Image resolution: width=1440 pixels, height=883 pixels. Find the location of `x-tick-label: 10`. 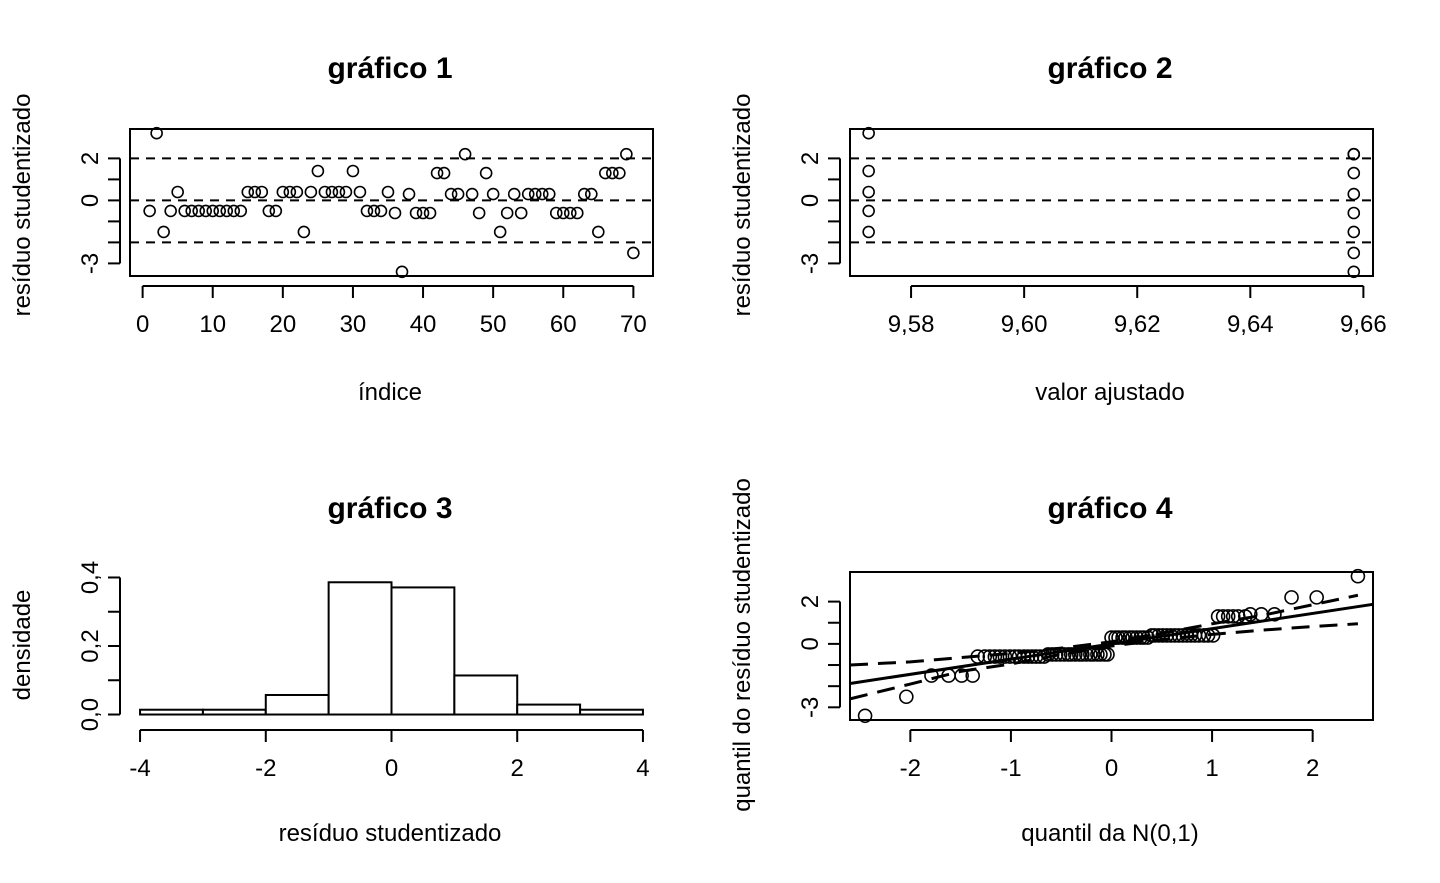

x-tick-label: 10 is located at coordinates (212, 324).